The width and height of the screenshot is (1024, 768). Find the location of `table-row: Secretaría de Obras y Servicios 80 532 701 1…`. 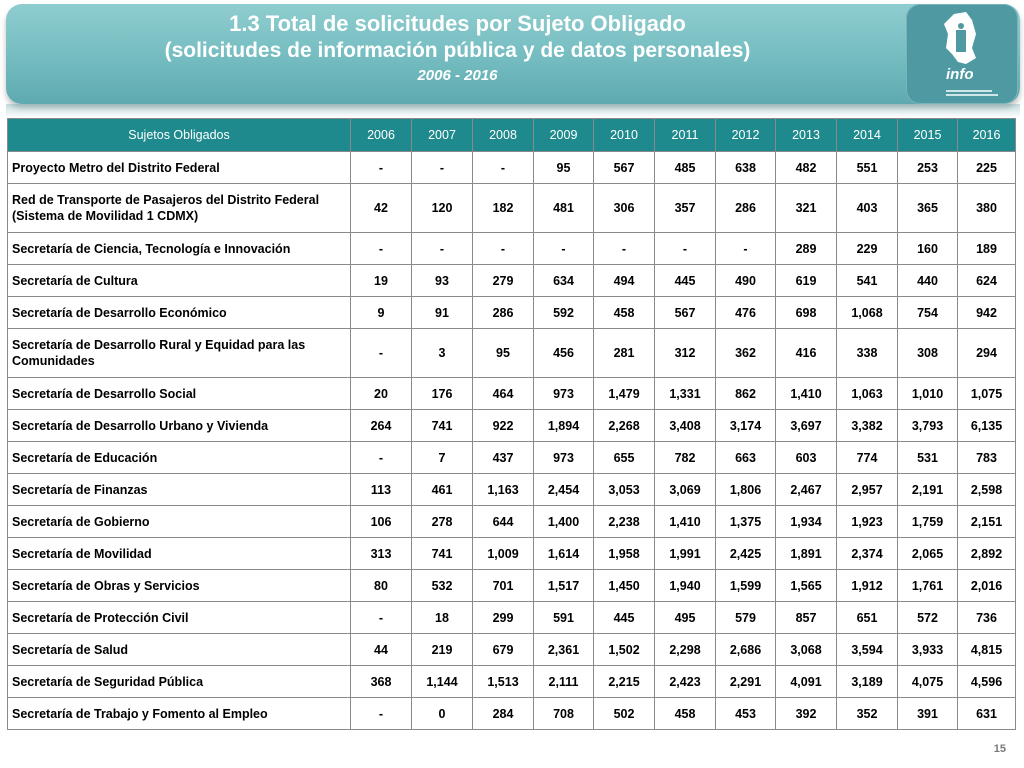

table-row: Secretaría de Obras y Servicios 80 532 701 1… is located at coordinates (511, 585).